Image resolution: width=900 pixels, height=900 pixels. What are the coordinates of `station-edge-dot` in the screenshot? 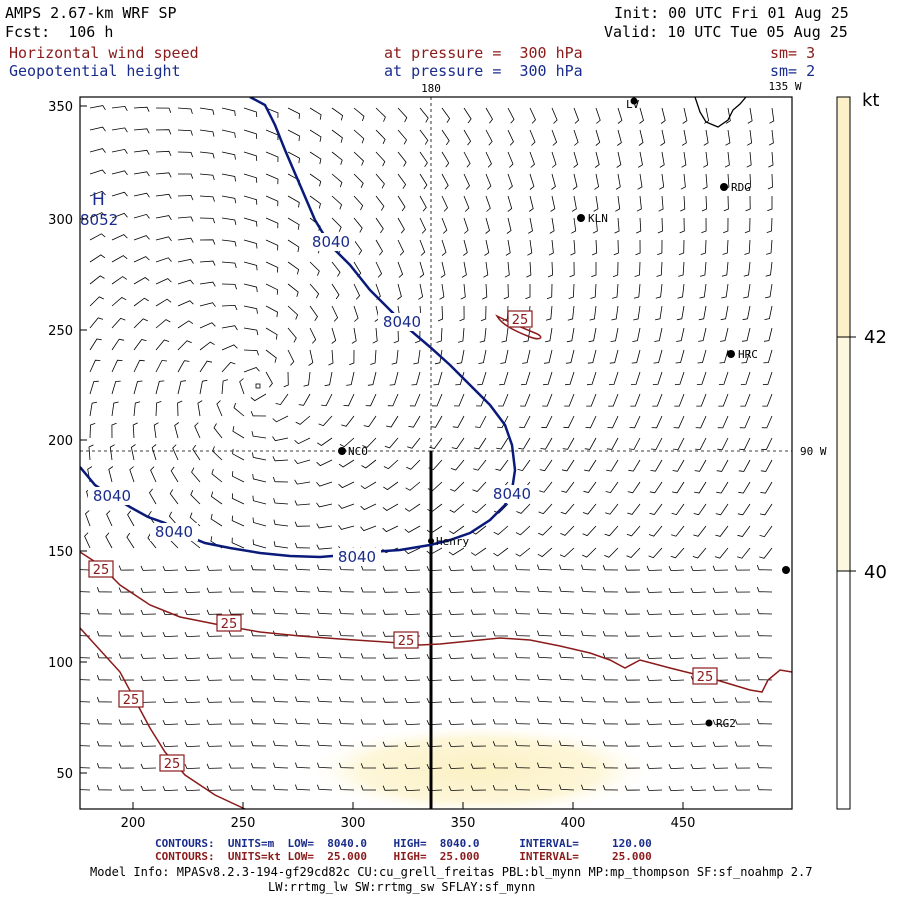 It's located at (786, 570).